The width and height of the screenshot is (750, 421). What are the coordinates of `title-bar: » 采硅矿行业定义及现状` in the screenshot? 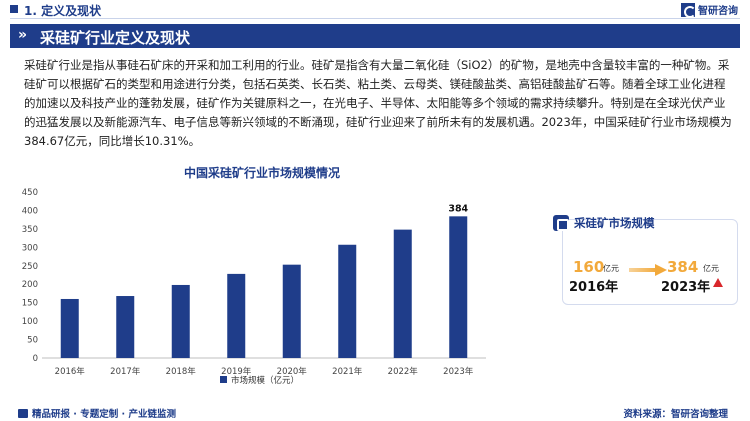 It's located at (375, 36).